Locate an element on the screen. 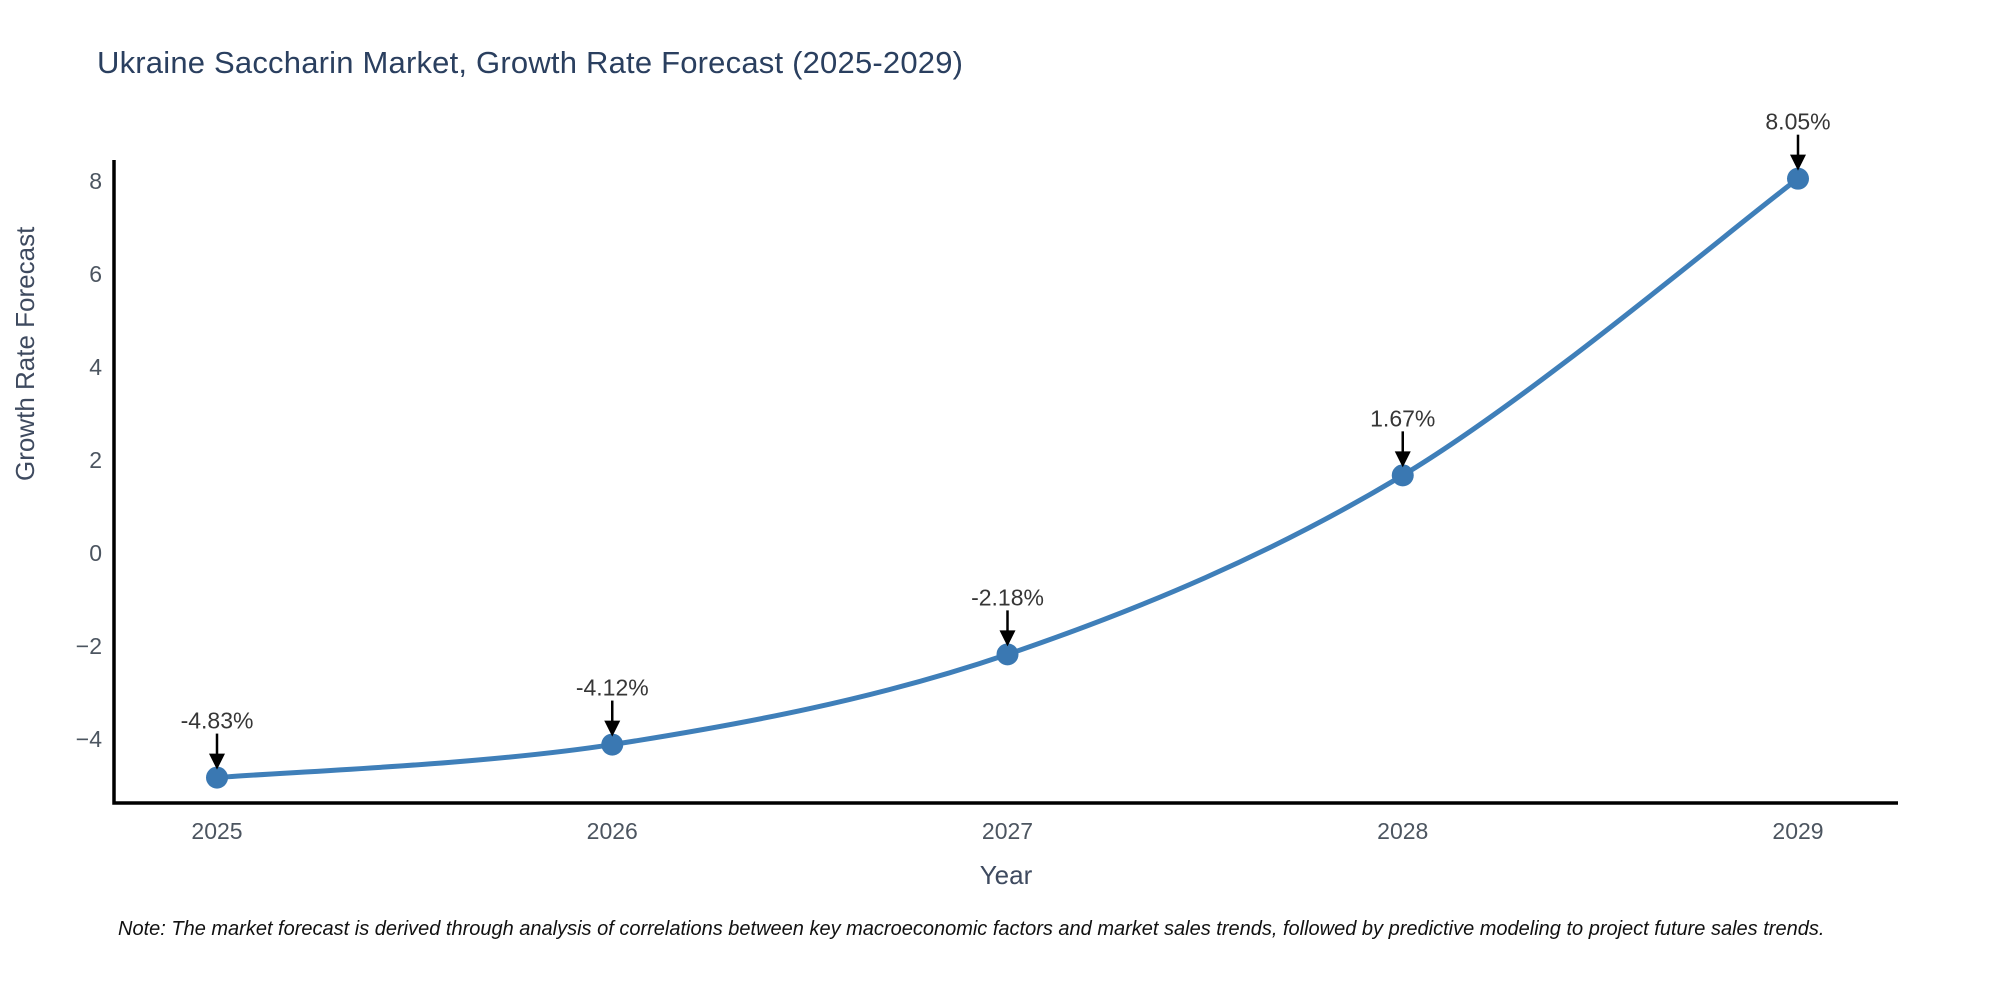 The width and height of the screenshot is (2000, 1000). y-tick-label: 2 is located at coordinates (95, 460).